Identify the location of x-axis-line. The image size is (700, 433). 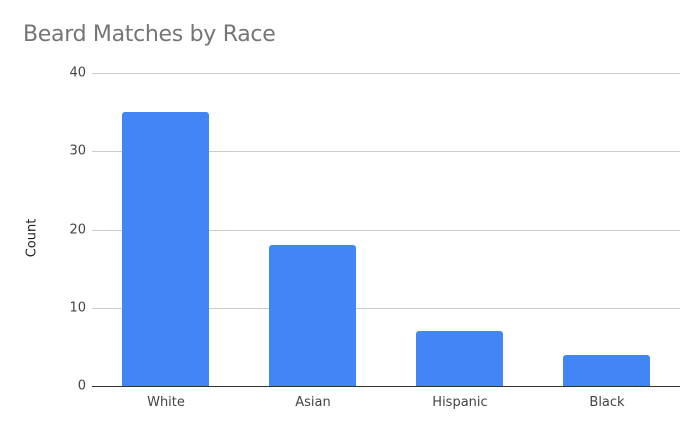
(386, 386).